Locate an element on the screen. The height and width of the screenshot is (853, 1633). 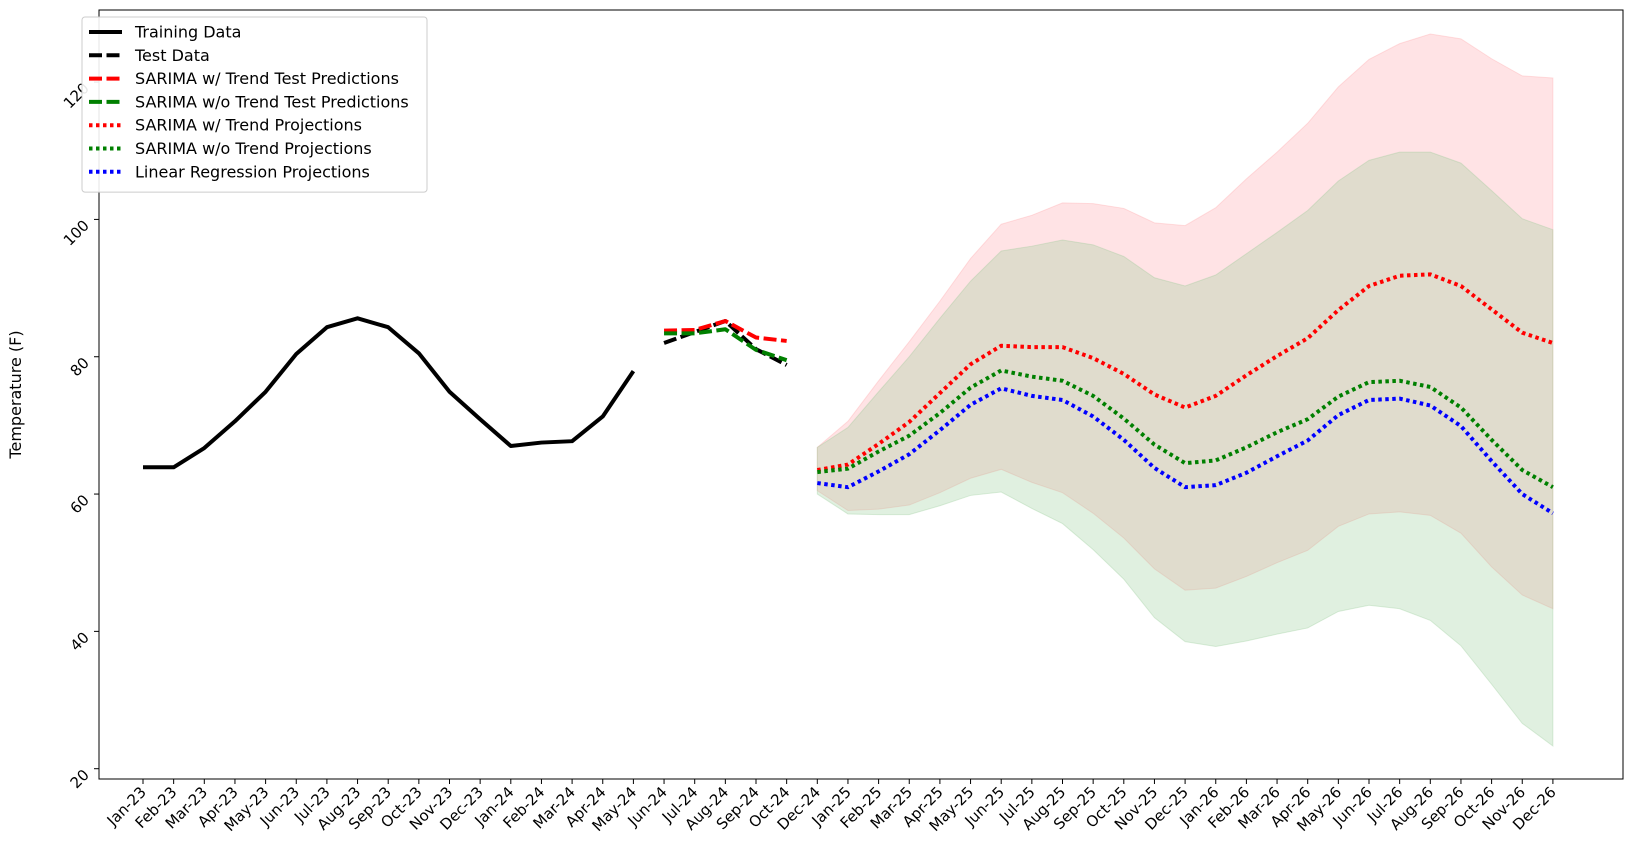
y-tick-label: 60 is located at coordinates (80, 504).